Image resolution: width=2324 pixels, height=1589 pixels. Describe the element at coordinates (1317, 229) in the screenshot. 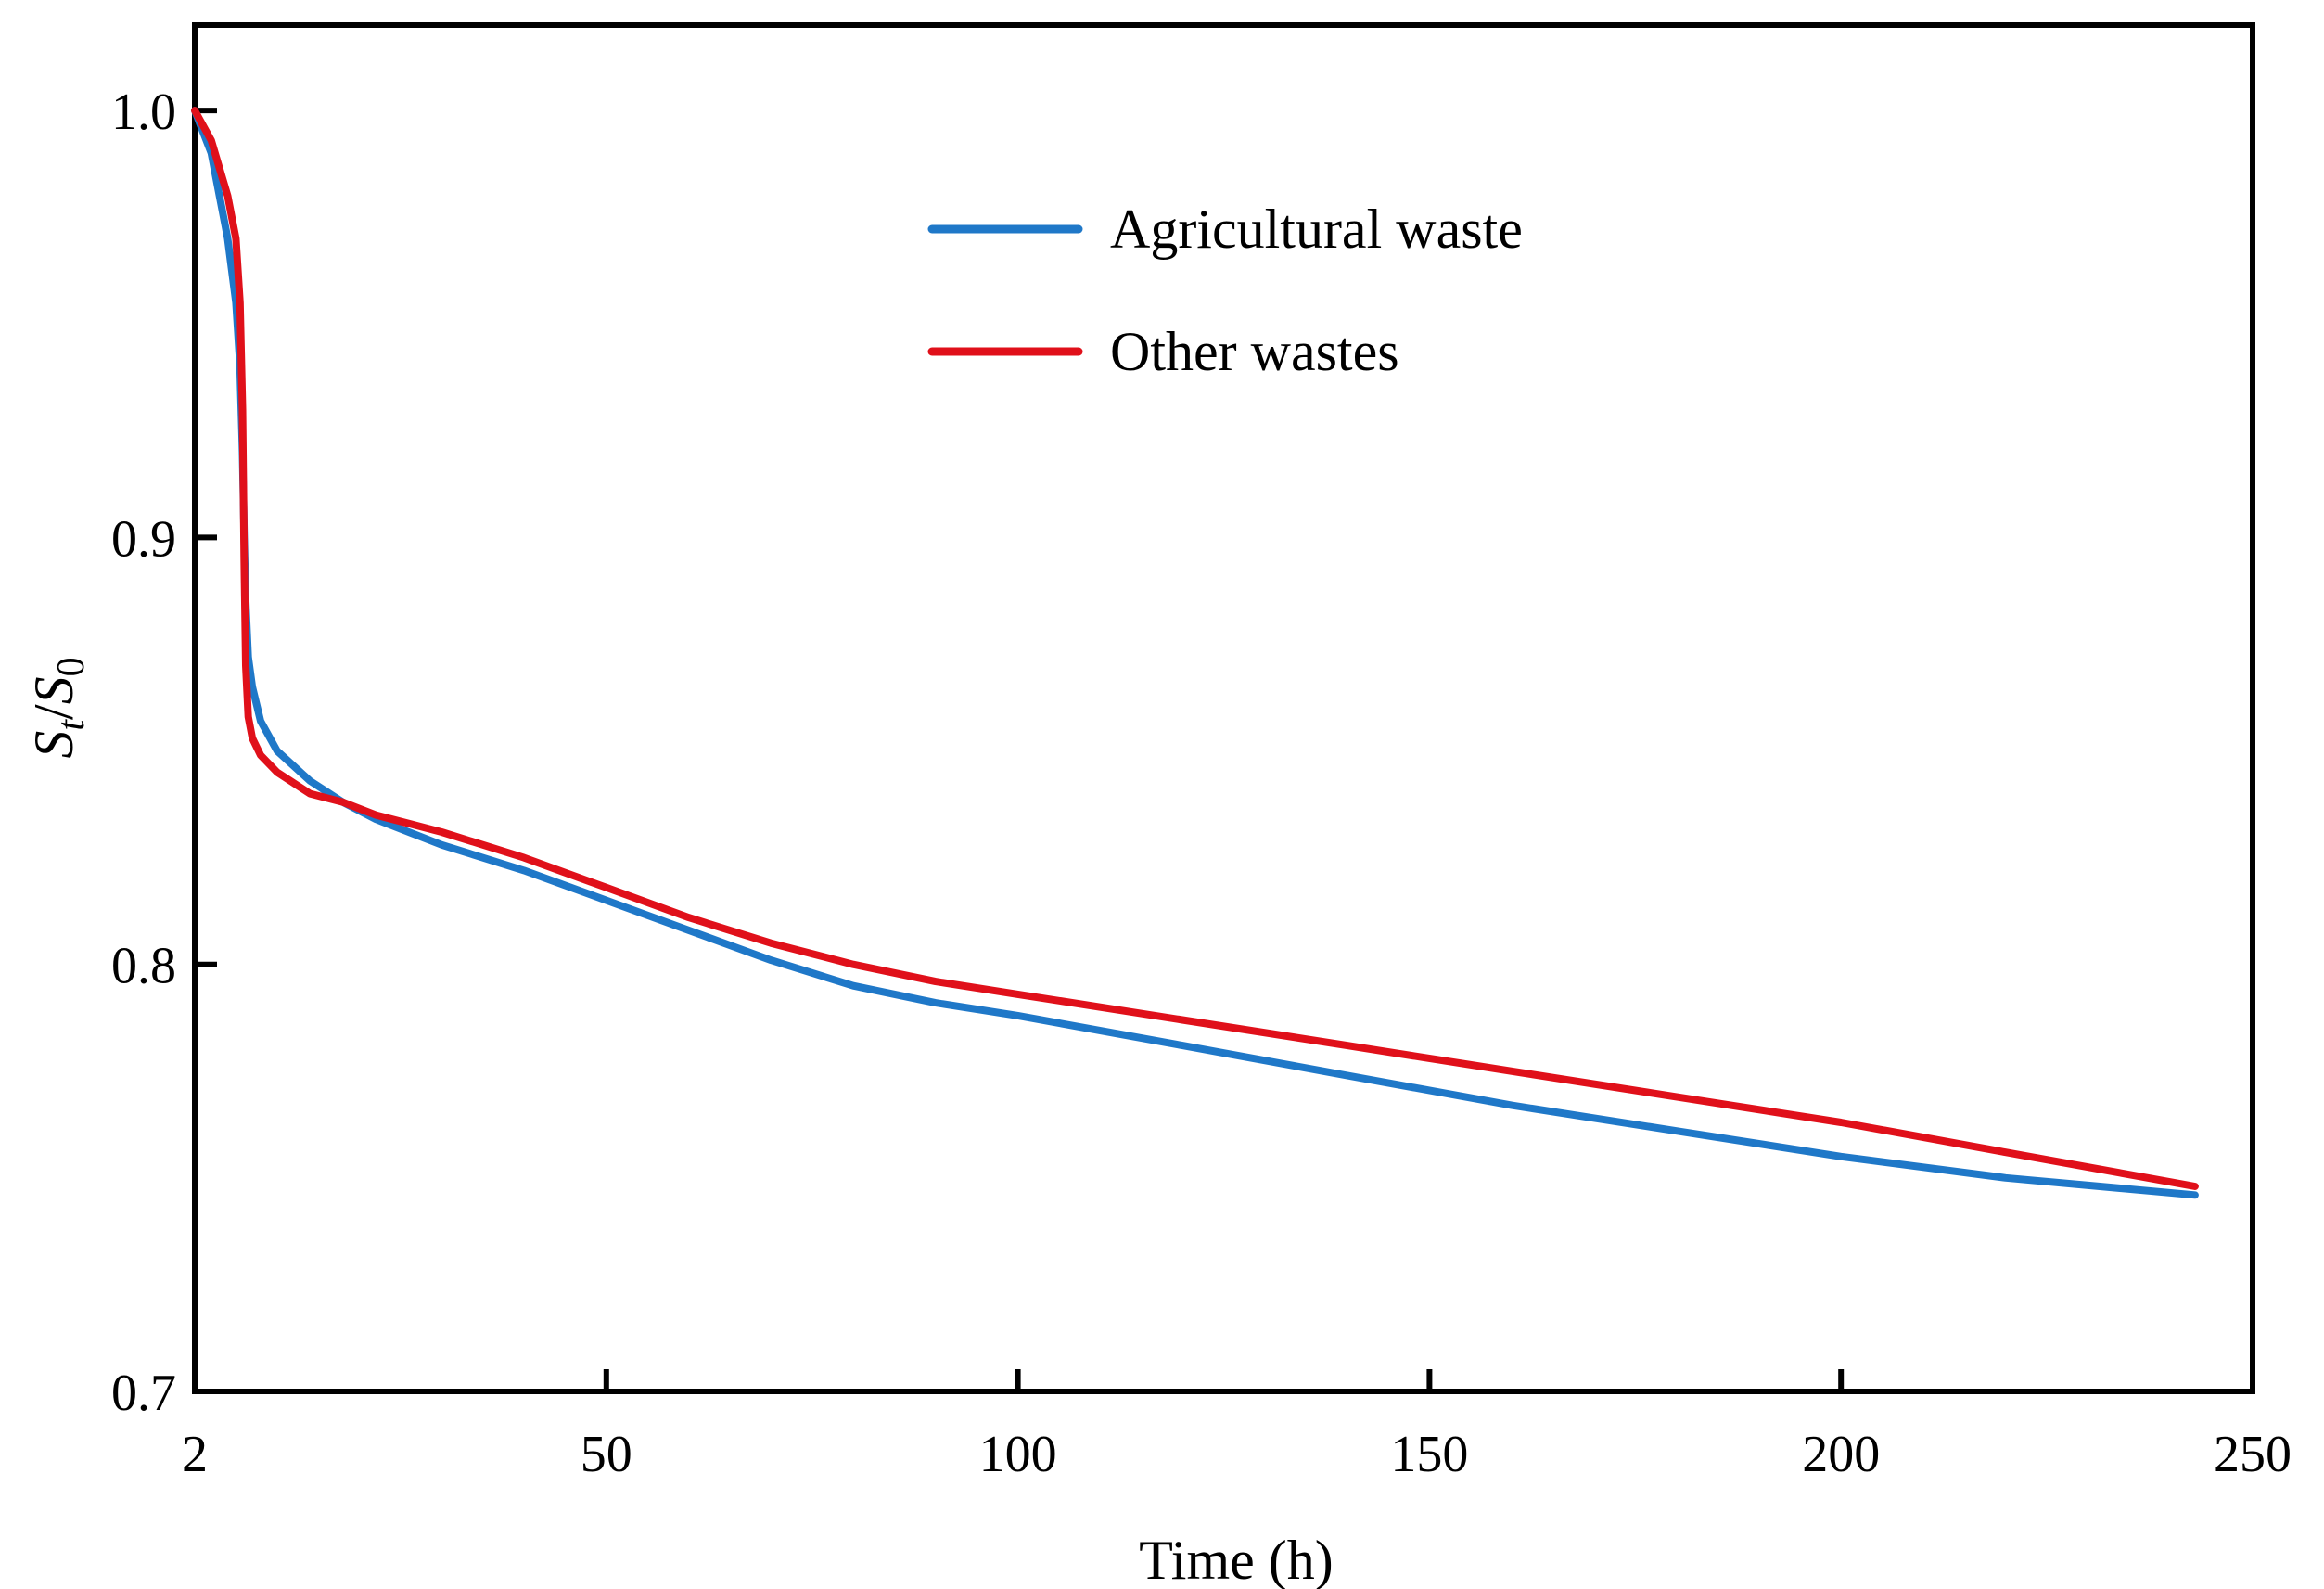

I see `legend-label-agricultural-waste: Agricultural waste` at that location.